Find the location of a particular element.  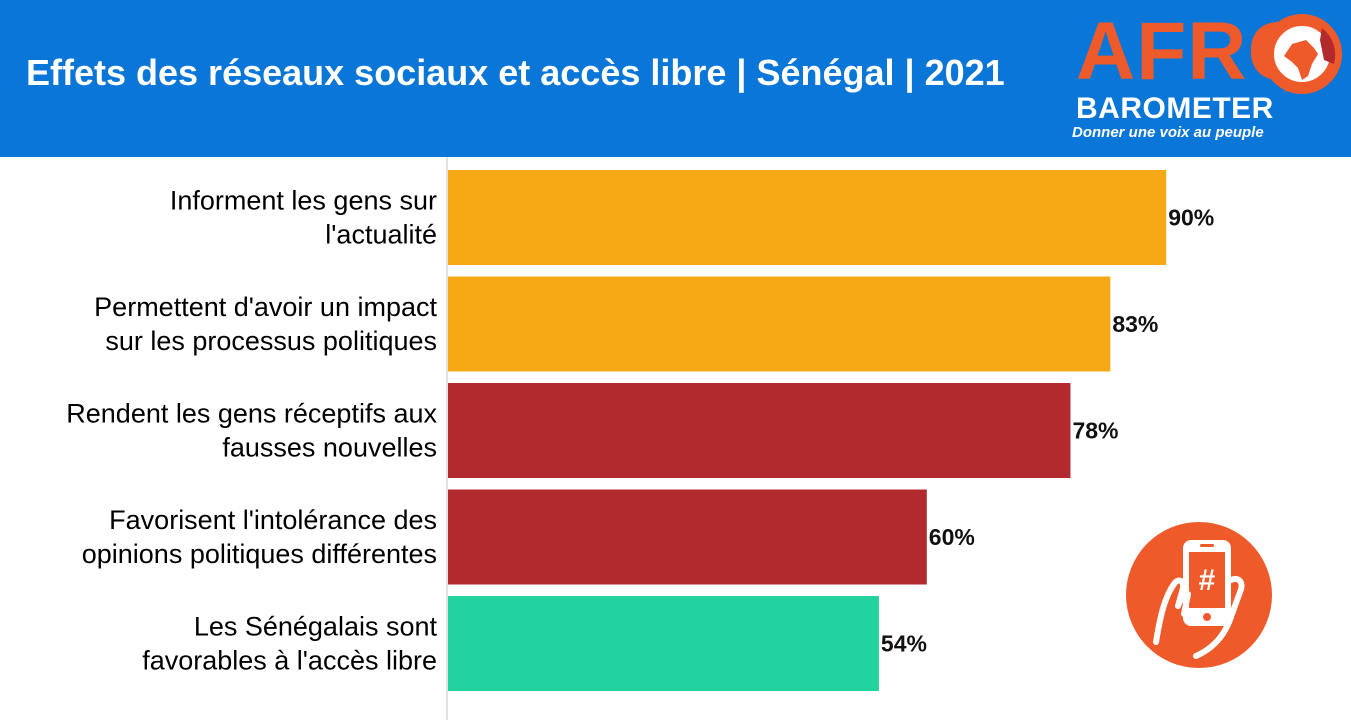

category-label-3-line-1: Rendent les gens réceptifs aux is located at coordinates (251, 414).